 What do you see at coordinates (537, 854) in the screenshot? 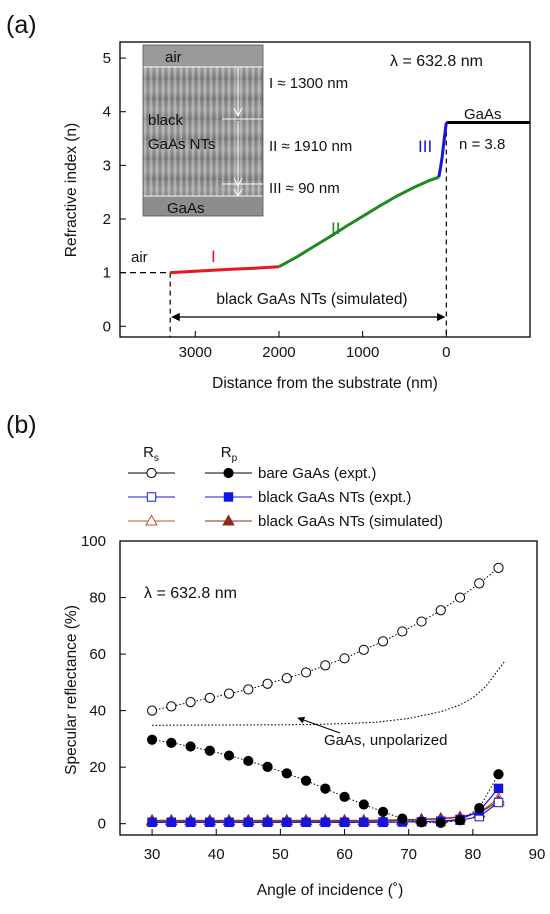
I see `x-tick-label: 90` at bounding box center [537, 854].